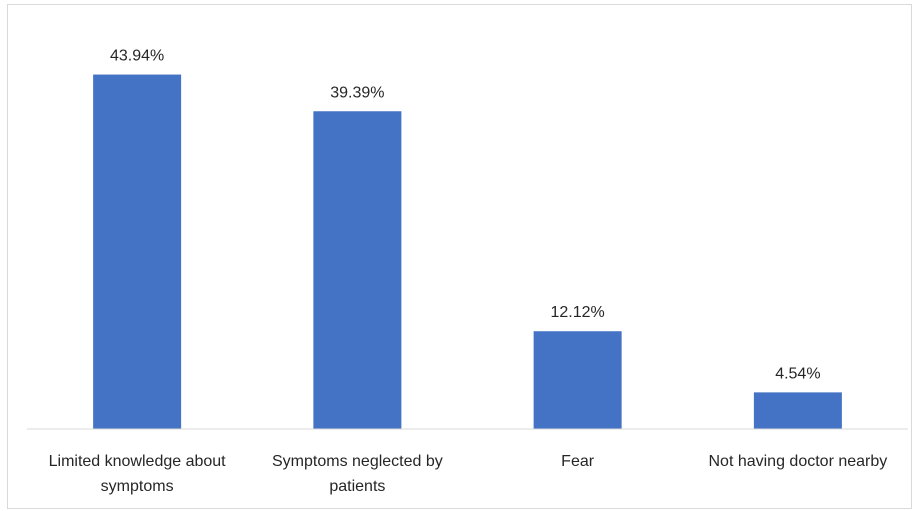 The image size is (913, 511). I want to click on category-label-line: patients, so click(357, 486).